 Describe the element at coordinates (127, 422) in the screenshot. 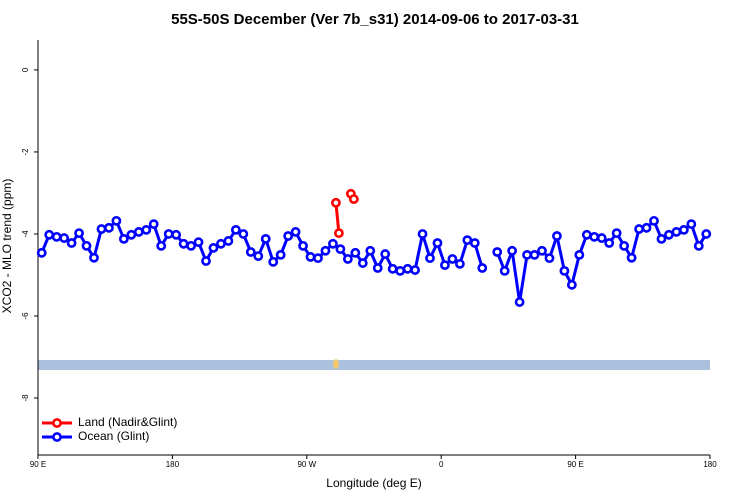

I see `legend-label: Land (Nadir&Glint)` at that location.